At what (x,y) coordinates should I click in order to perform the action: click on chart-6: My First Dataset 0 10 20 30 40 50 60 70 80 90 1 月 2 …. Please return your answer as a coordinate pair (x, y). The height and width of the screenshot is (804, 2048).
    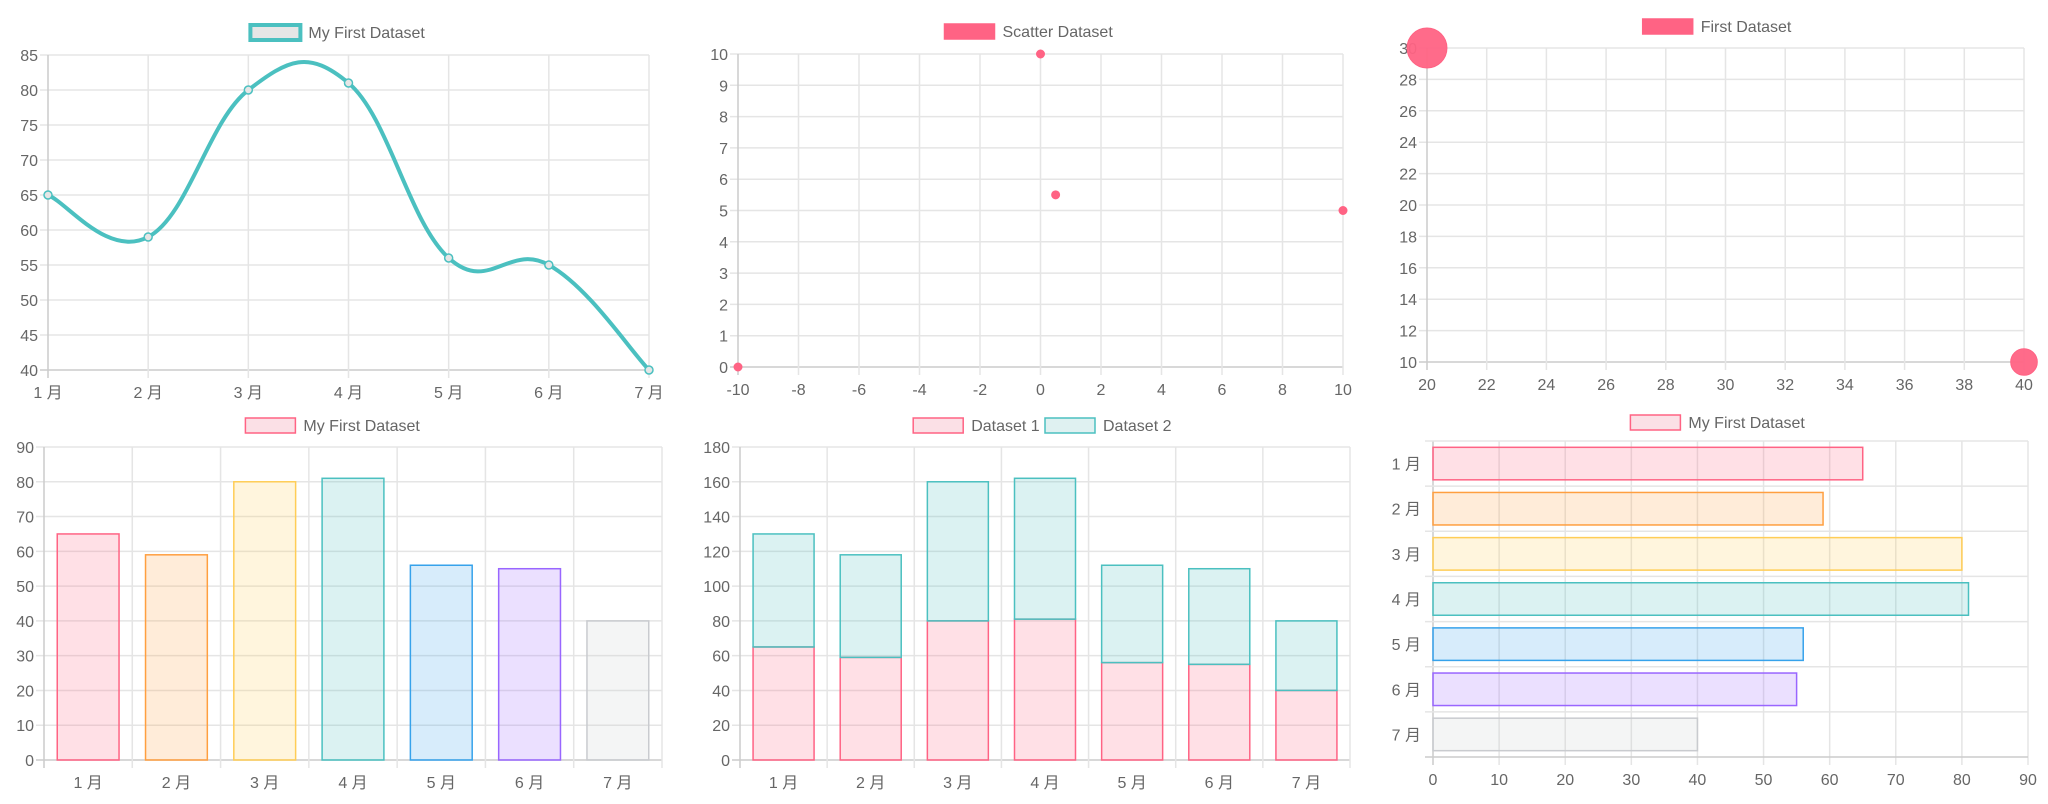
    Looking at the image, I should click on (1714, 601).